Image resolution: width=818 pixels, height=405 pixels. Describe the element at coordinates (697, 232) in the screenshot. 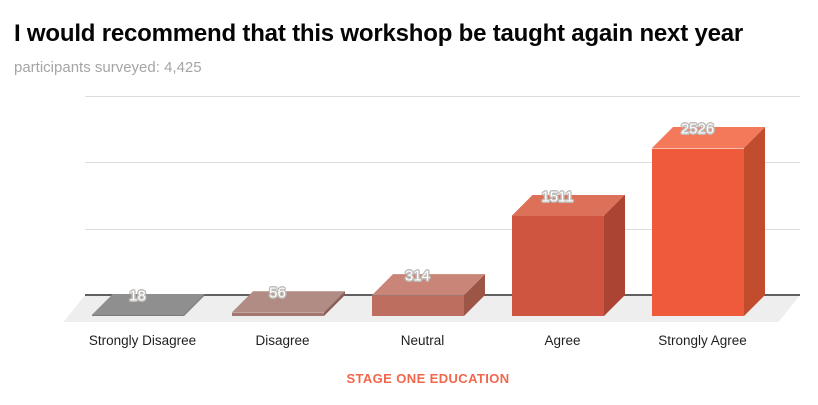

I see `bar-strongly-agree-front-face` at that location.